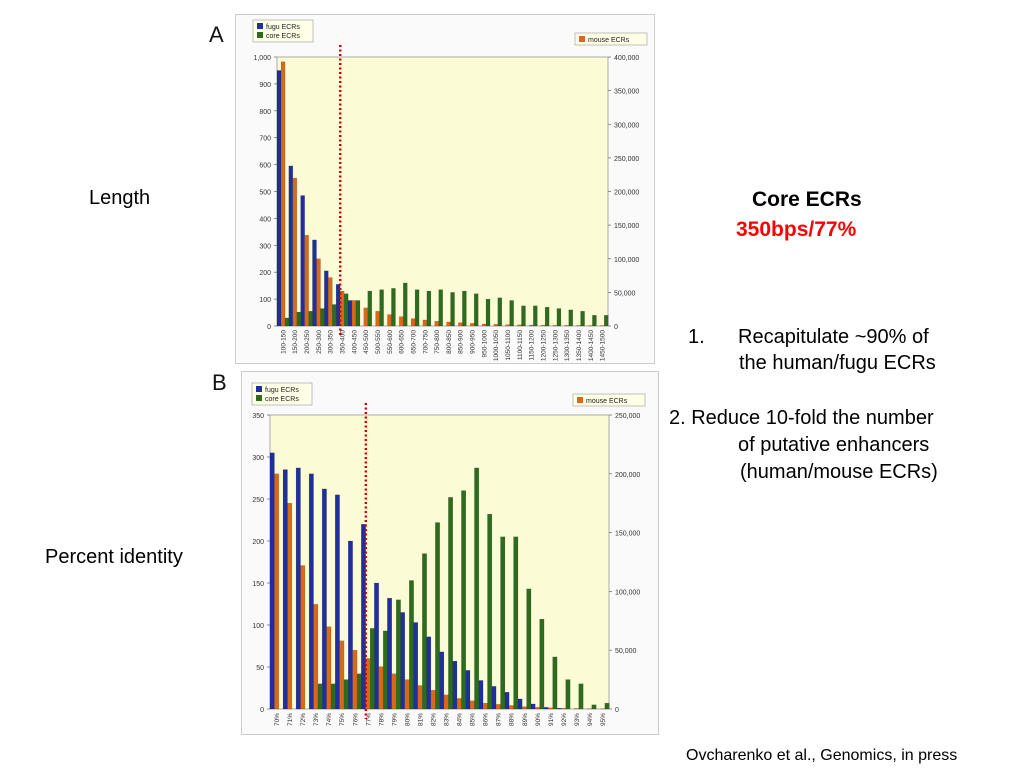  Describe the element at coordinates (413, 342) in the screenshot. I see `category-label: 650-700` at that location.